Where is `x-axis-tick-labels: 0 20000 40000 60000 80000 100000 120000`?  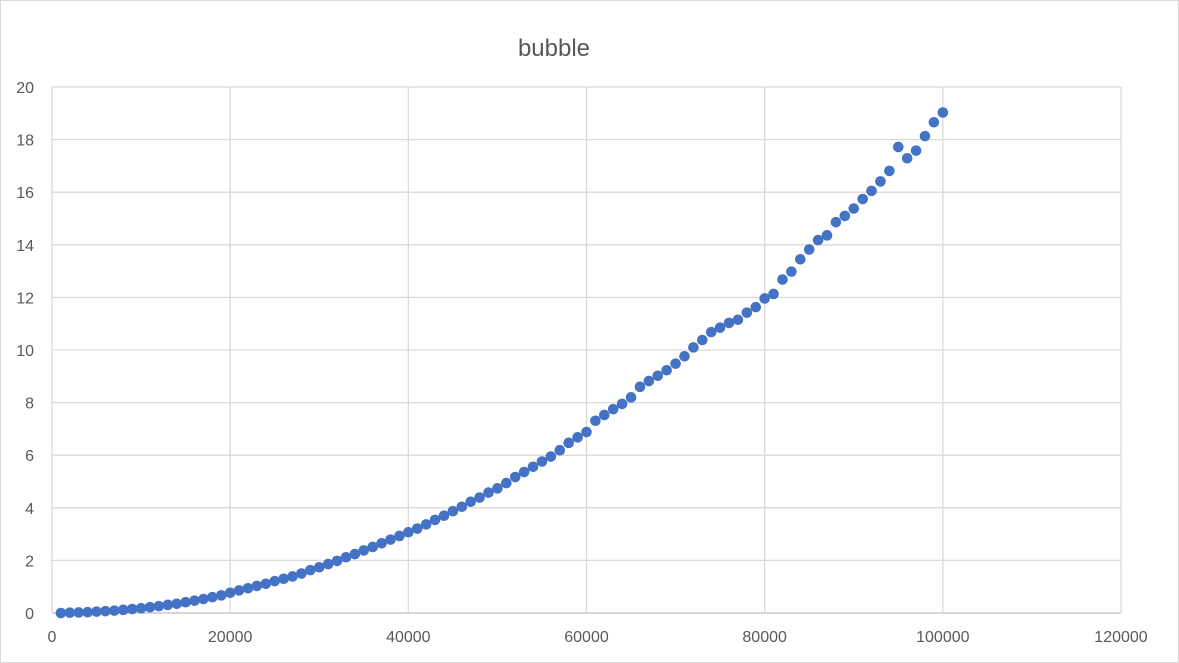
x-axis-tick-labels: 0 20000 40000 60000 80000 100000 120000 is located at coordinates (598, 637).